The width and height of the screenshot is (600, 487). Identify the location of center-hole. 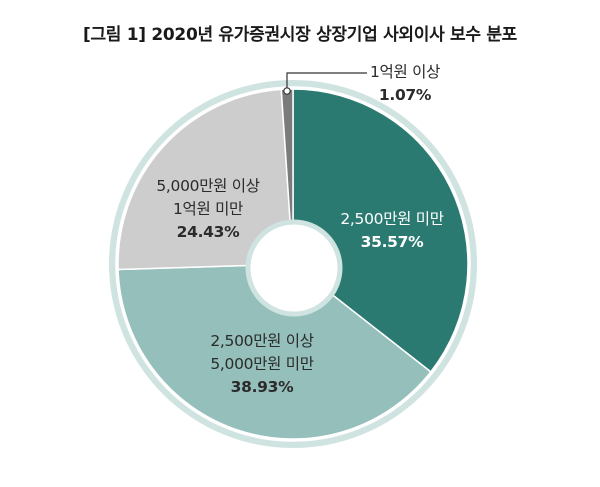
(294, 268).